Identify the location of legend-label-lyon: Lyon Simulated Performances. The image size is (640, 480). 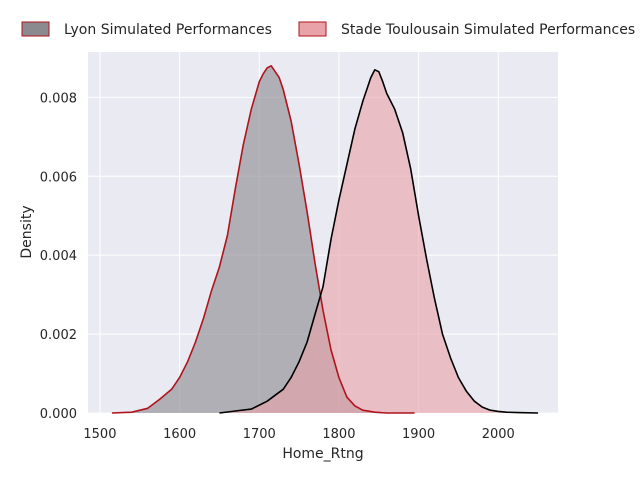
(168, 30).